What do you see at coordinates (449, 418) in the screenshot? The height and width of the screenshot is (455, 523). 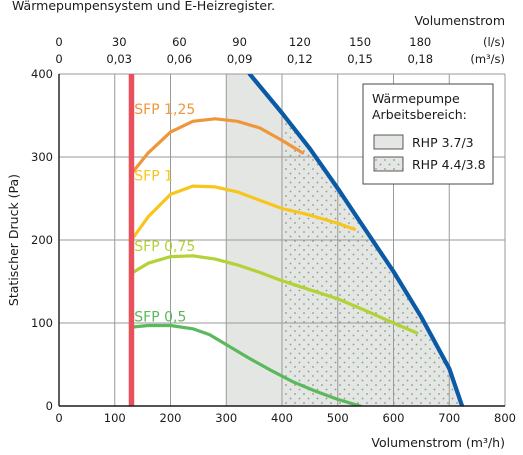 I see `x-tick-label: 700` at bounding box center [449, 418].